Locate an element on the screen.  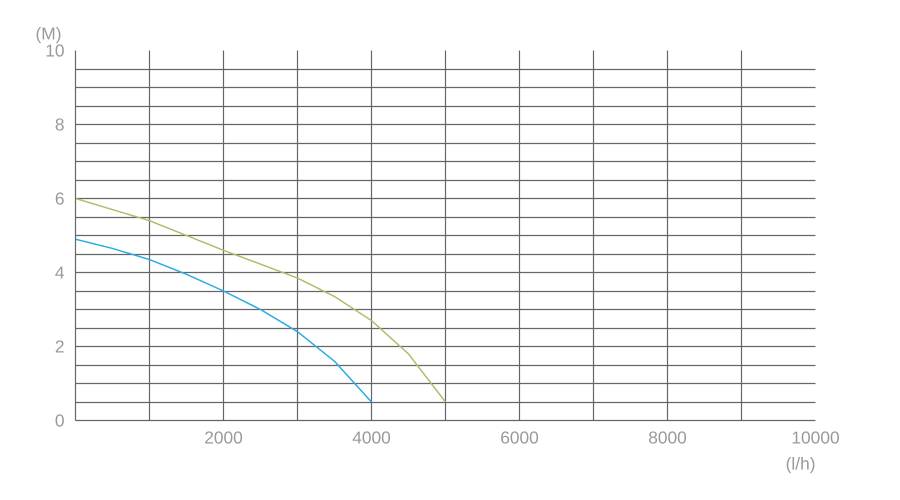
y-tick-label: 4 is located at coordinates (59, 272).